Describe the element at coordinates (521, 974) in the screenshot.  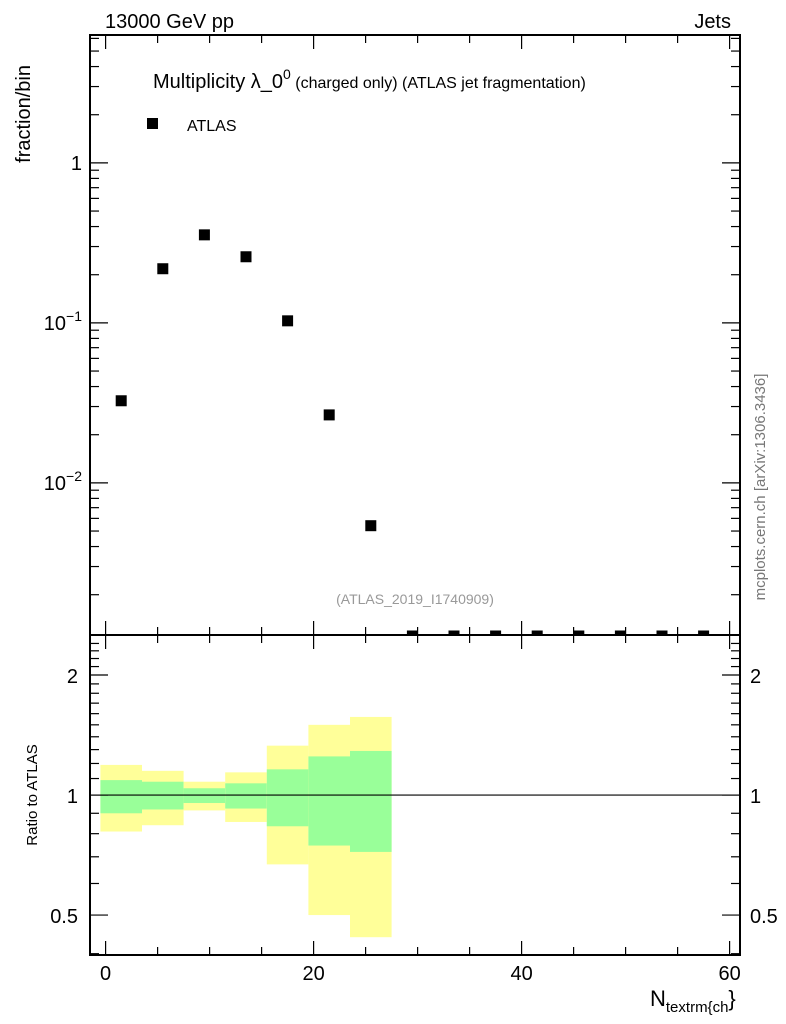
I see `x-tick-label: 40` at that location.